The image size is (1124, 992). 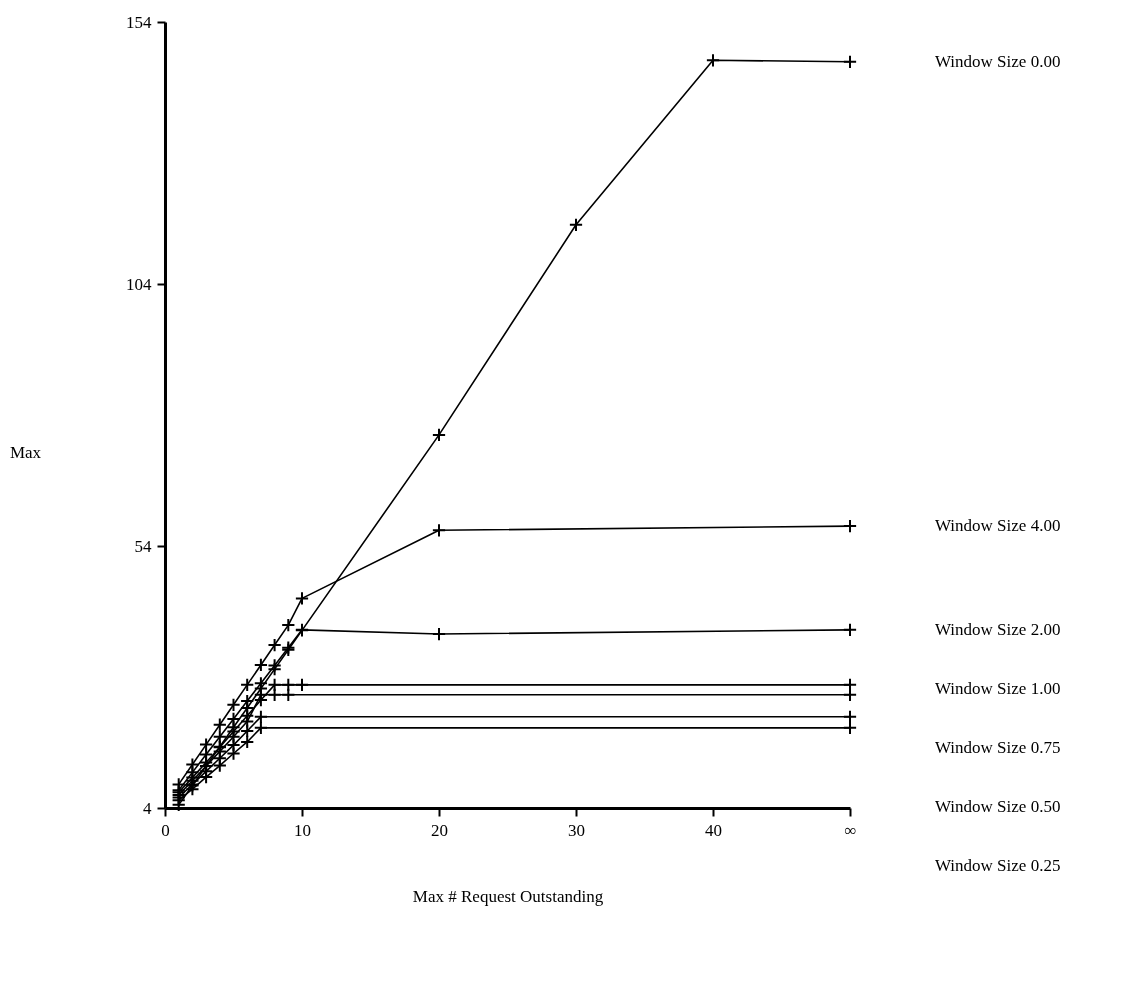 What do you see at coordinates (998, 526) in the screenshot?
I see `text: Window Size 4.00` at bounding box center [998, 526].